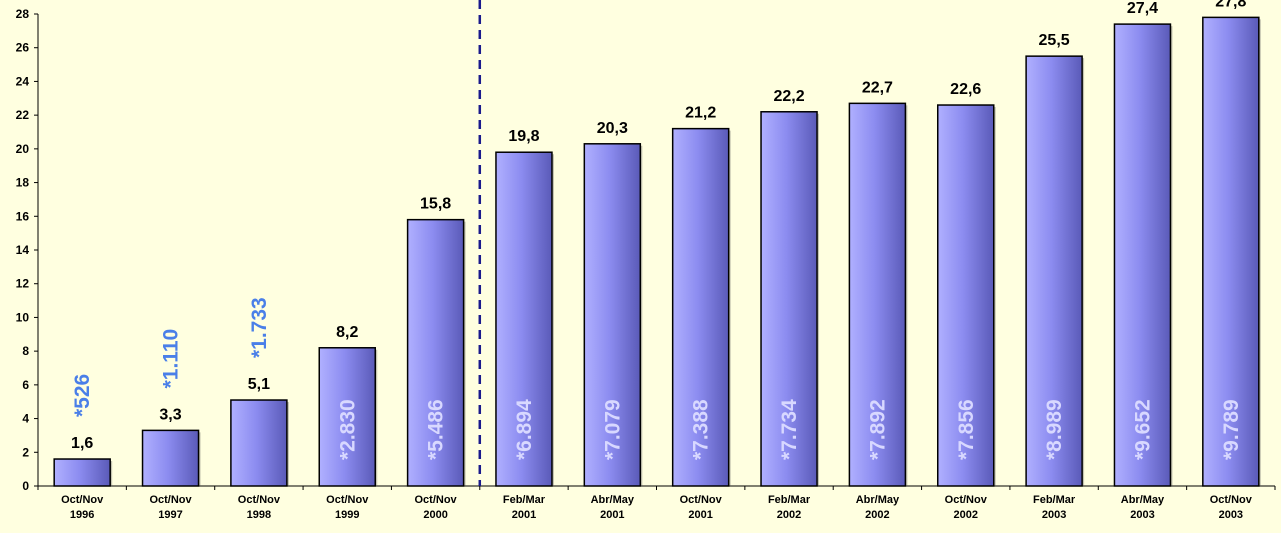  What do you see at coordinates (965, 89) in the screenshot?
I see `bar-value-label: 22,6` at bounding box center [965, 89].